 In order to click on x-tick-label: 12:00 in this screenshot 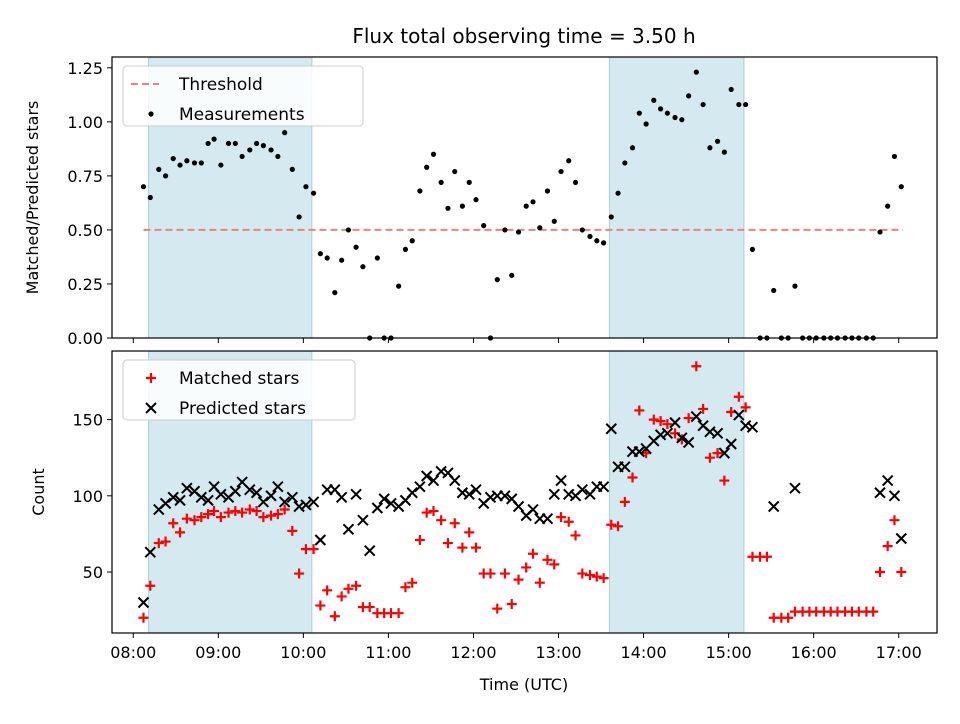, I will do `click(473, 652)`.